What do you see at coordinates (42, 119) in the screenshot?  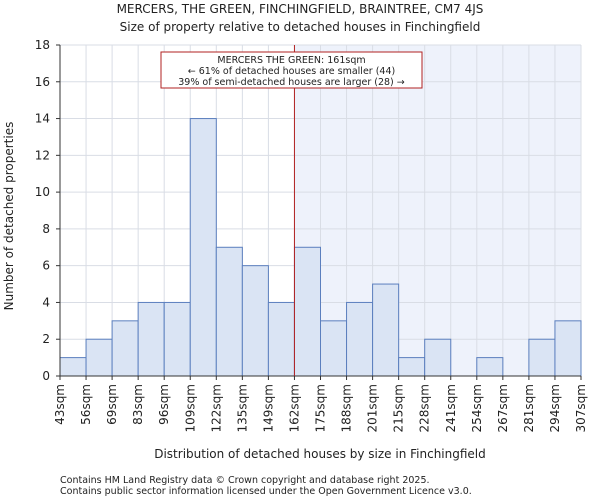 I see `y-tick-label: 14` at bounding box center [42, 119].